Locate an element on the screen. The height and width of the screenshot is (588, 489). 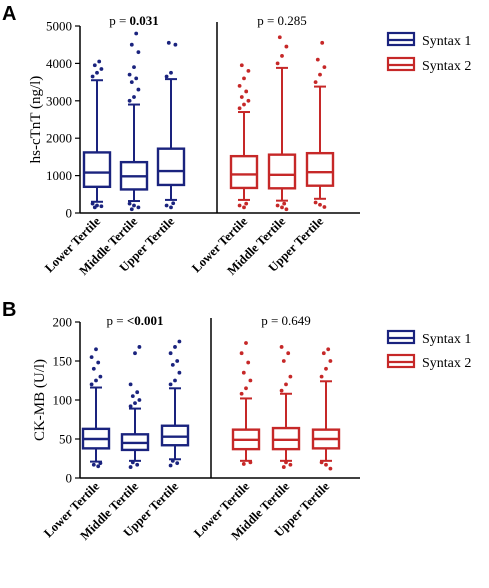
y-tick-label: 4000 is located at coordinates (59, 63).